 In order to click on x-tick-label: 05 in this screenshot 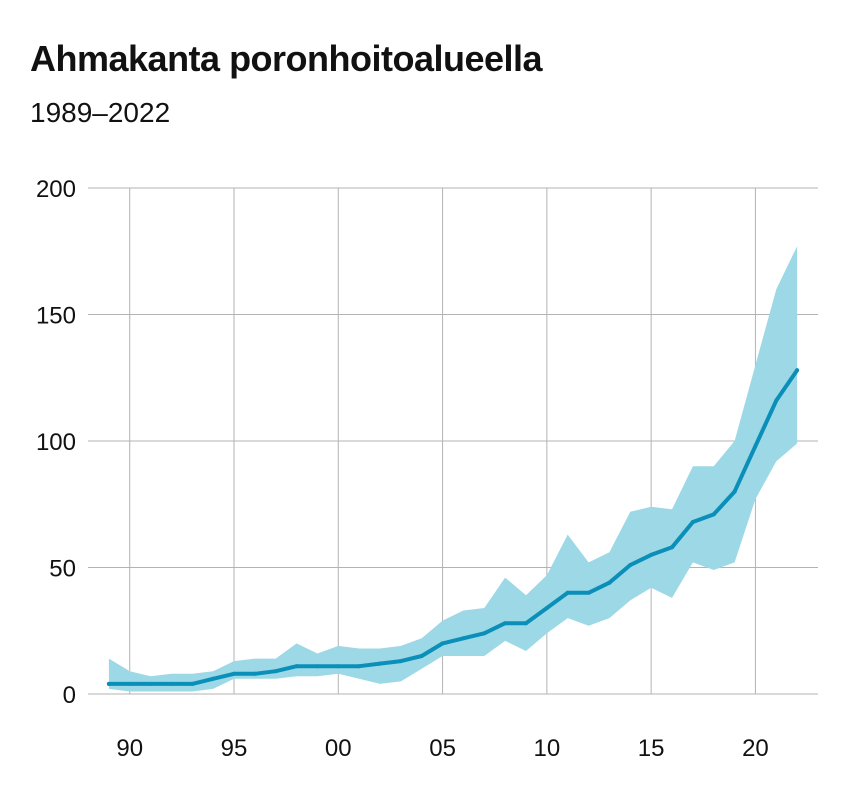, I will do `click(442, 748)`.